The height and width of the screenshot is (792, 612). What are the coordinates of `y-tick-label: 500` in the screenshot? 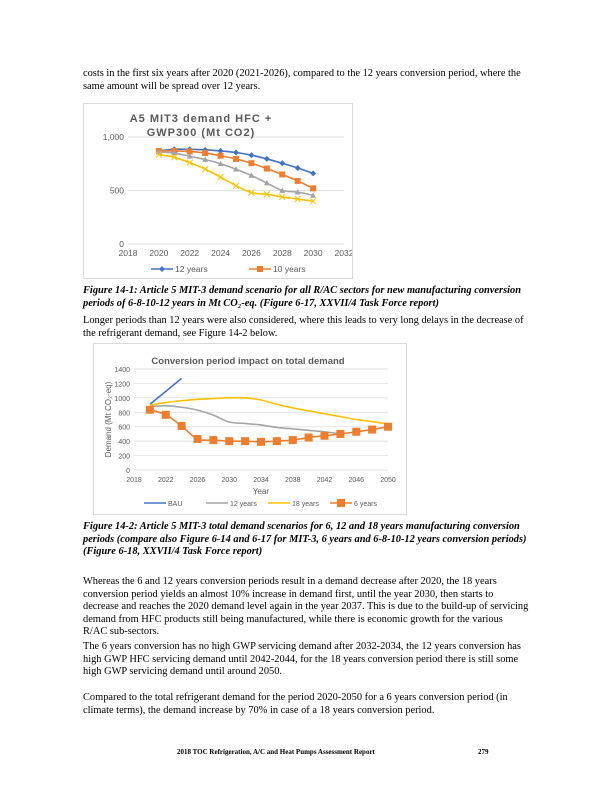 It's located at (117, 191).